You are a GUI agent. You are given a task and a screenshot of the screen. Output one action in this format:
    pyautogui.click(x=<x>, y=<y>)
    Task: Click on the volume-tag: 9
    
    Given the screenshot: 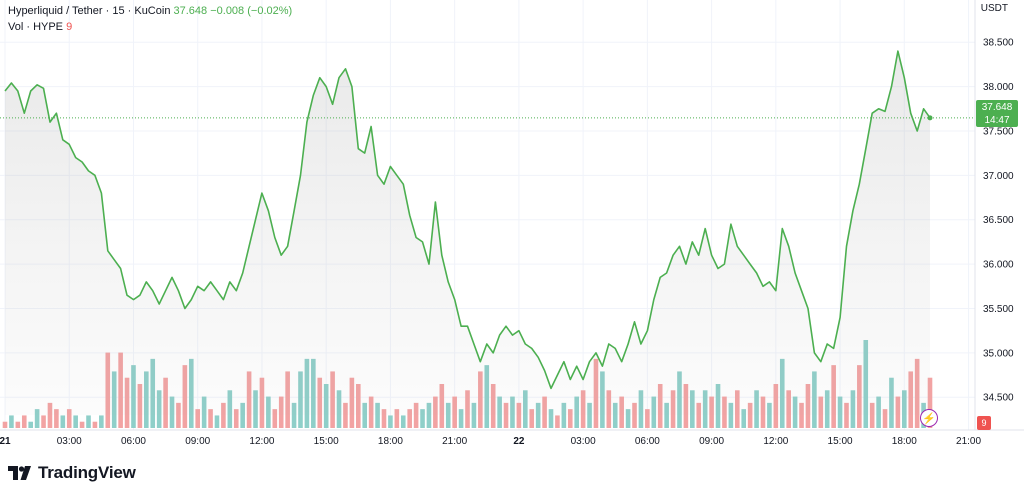 What is the action you would take?
    pyautogui.click(x=984, y=423)
    